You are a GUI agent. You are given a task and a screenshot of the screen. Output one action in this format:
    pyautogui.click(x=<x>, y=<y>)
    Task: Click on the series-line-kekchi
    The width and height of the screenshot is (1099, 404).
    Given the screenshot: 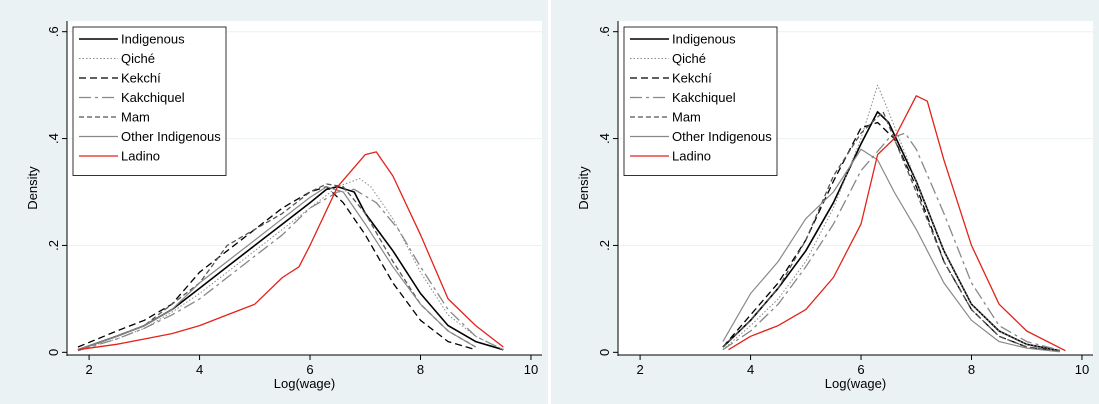 What is the action you would take?
    pyautogui.click(x=276, y=268)
    